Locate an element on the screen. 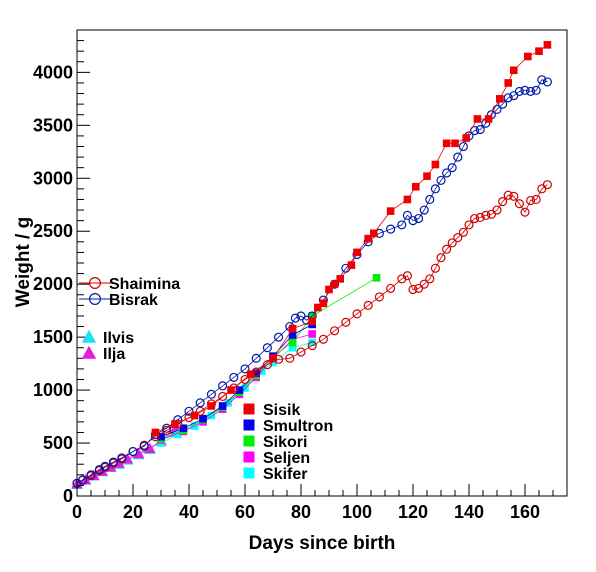 The image size is (596, 572). legend-item-ilvis: Ilvis is located at coordinates (107, 338).